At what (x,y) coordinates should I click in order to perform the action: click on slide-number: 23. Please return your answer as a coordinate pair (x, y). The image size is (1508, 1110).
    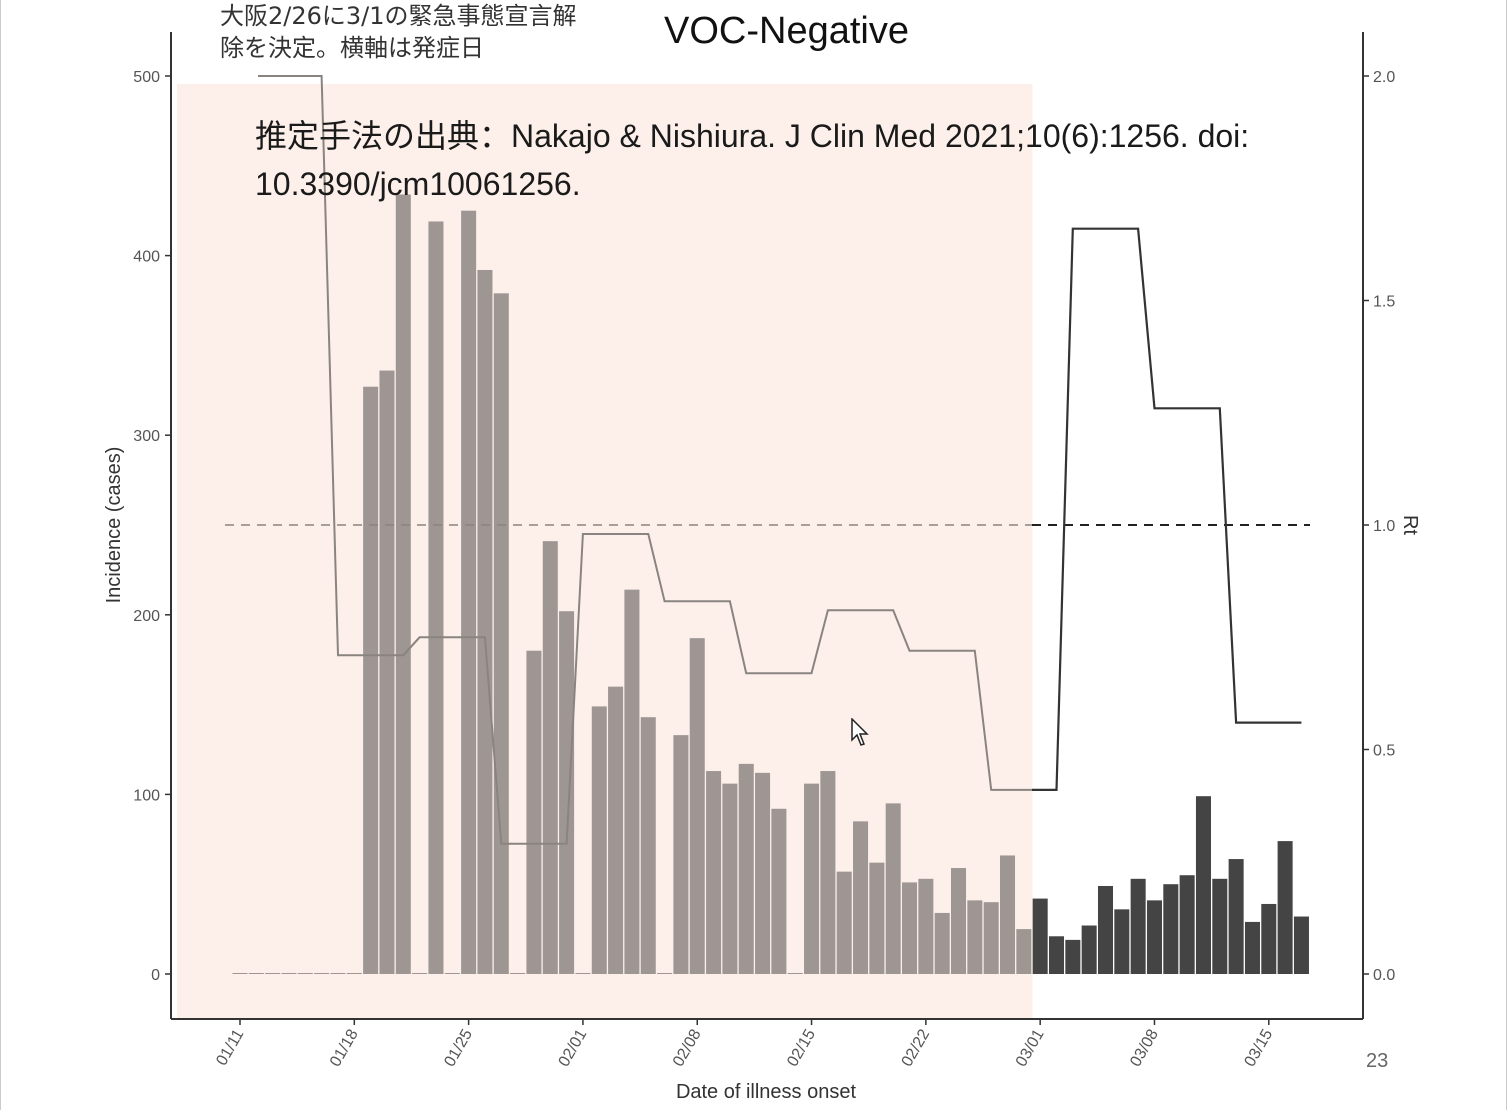
    Looking at the image, I should click on (1377, 1061).